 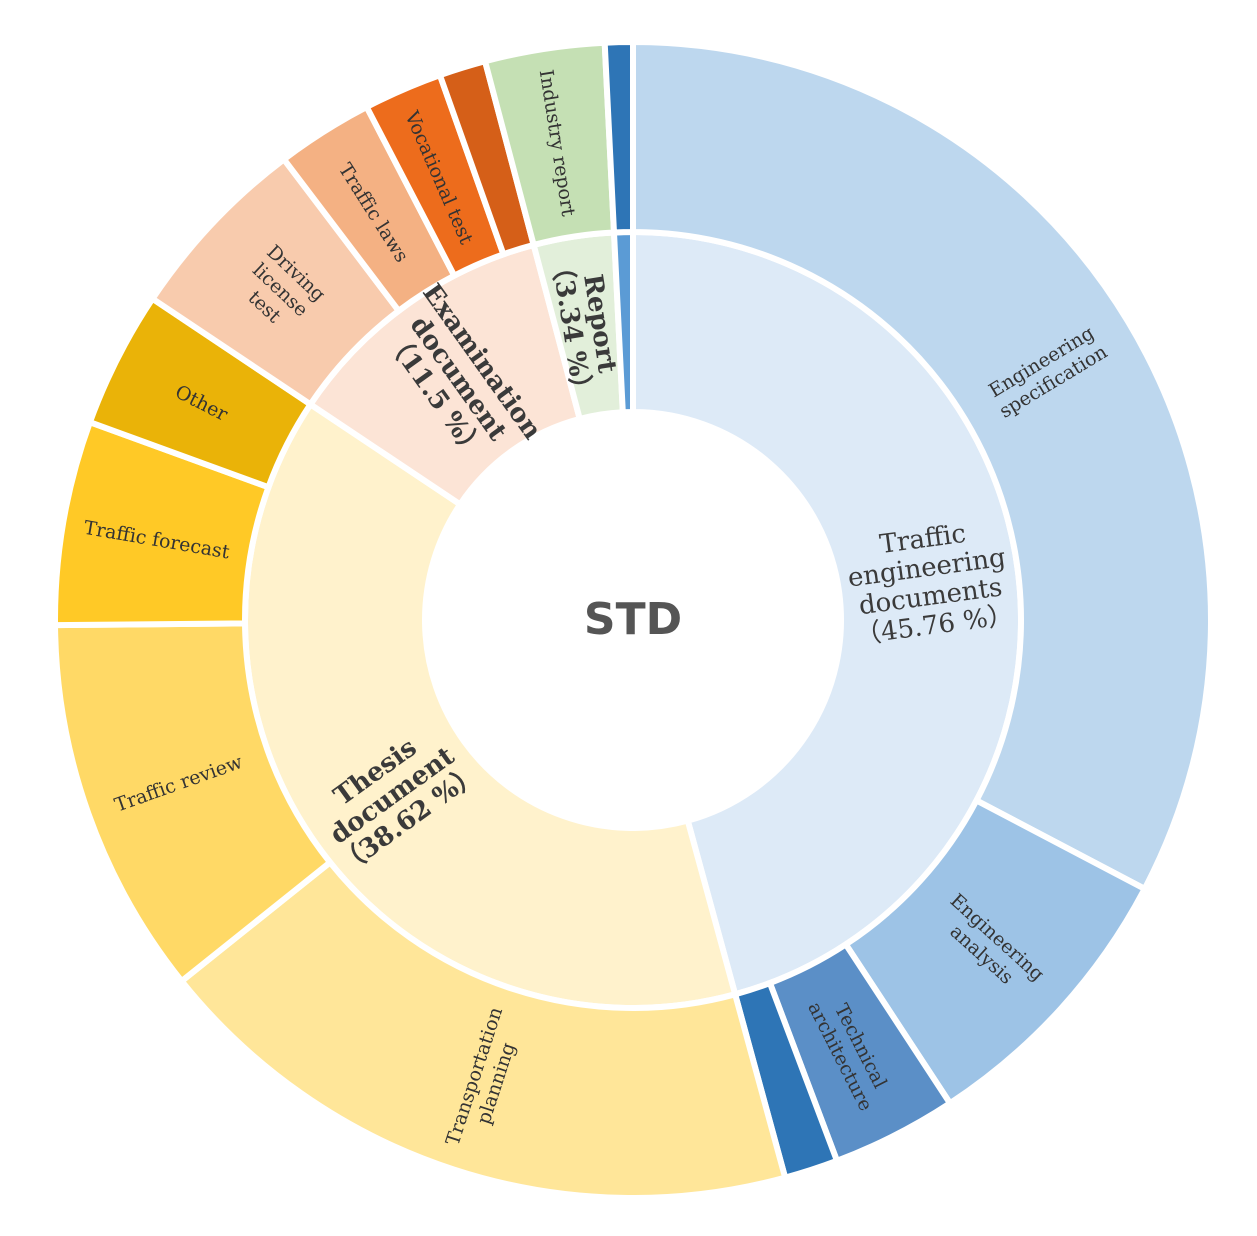 I want to click on outer-segment-transportation-planning, so click(x=483, y=1029).